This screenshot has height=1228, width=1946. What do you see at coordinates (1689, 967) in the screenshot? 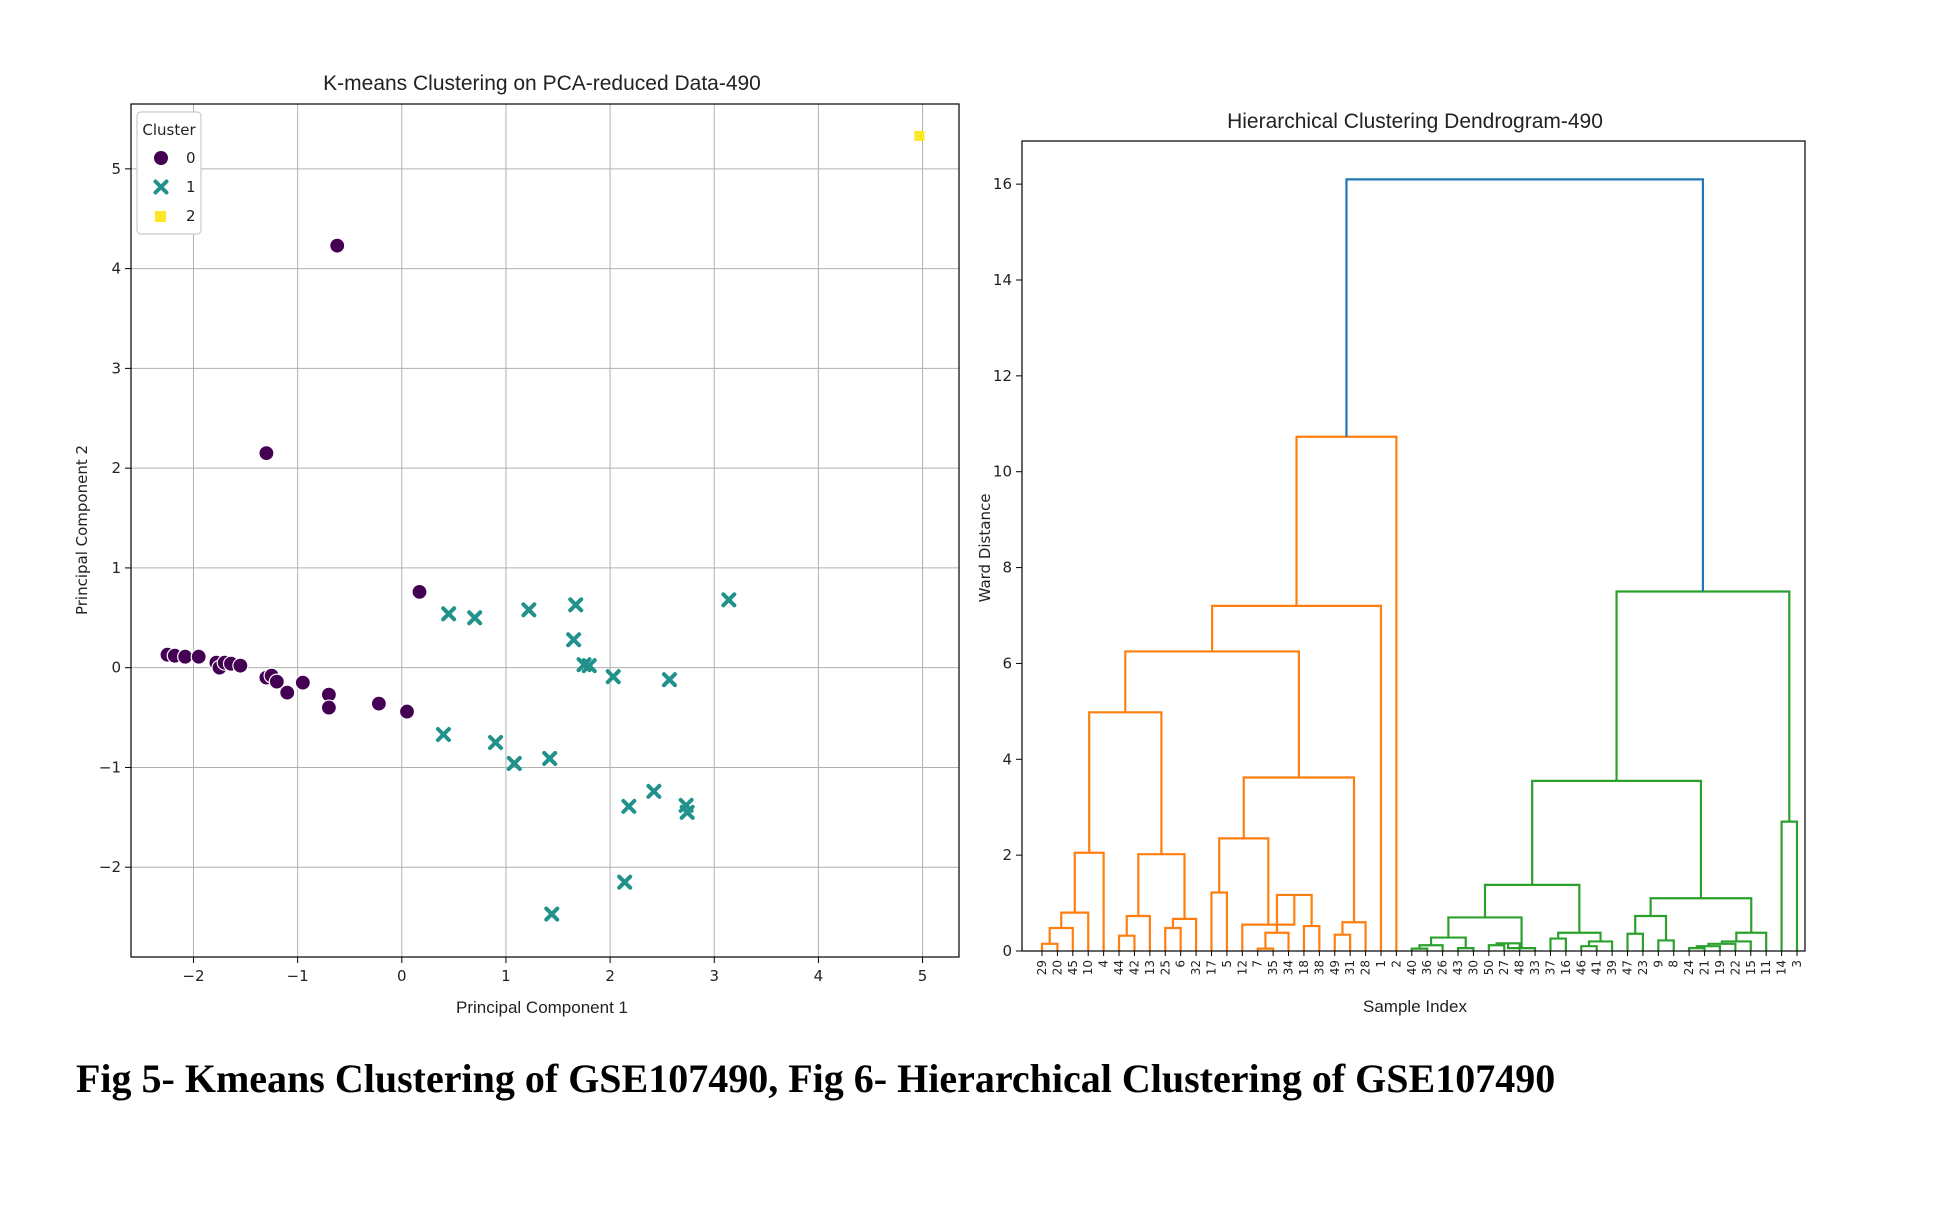
I see `leaf-label: 24` at bounding box center [1689, 967].